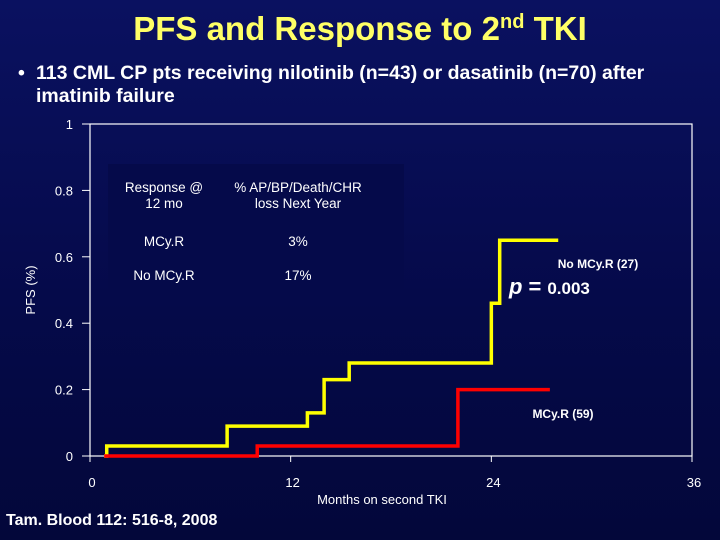 This screenshot has height=540, width=720. Describe the element at coordinates (298, 203) in the screenshot. I see `inset-header-outcome-line2: loss Next Year` at that location.